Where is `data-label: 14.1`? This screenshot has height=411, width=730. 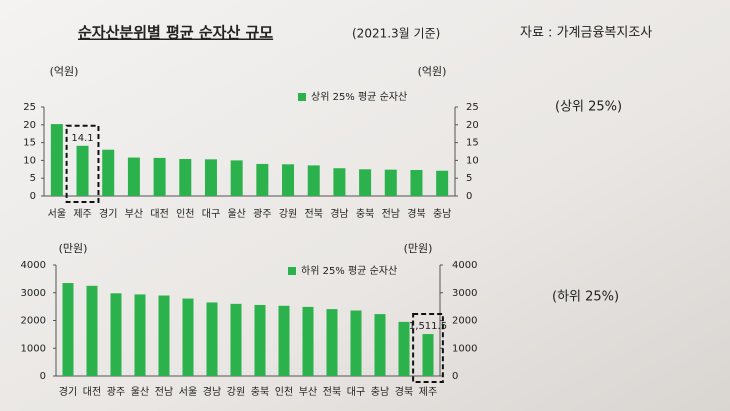
data-label: 14.1 is located at coordinates (82, 138).